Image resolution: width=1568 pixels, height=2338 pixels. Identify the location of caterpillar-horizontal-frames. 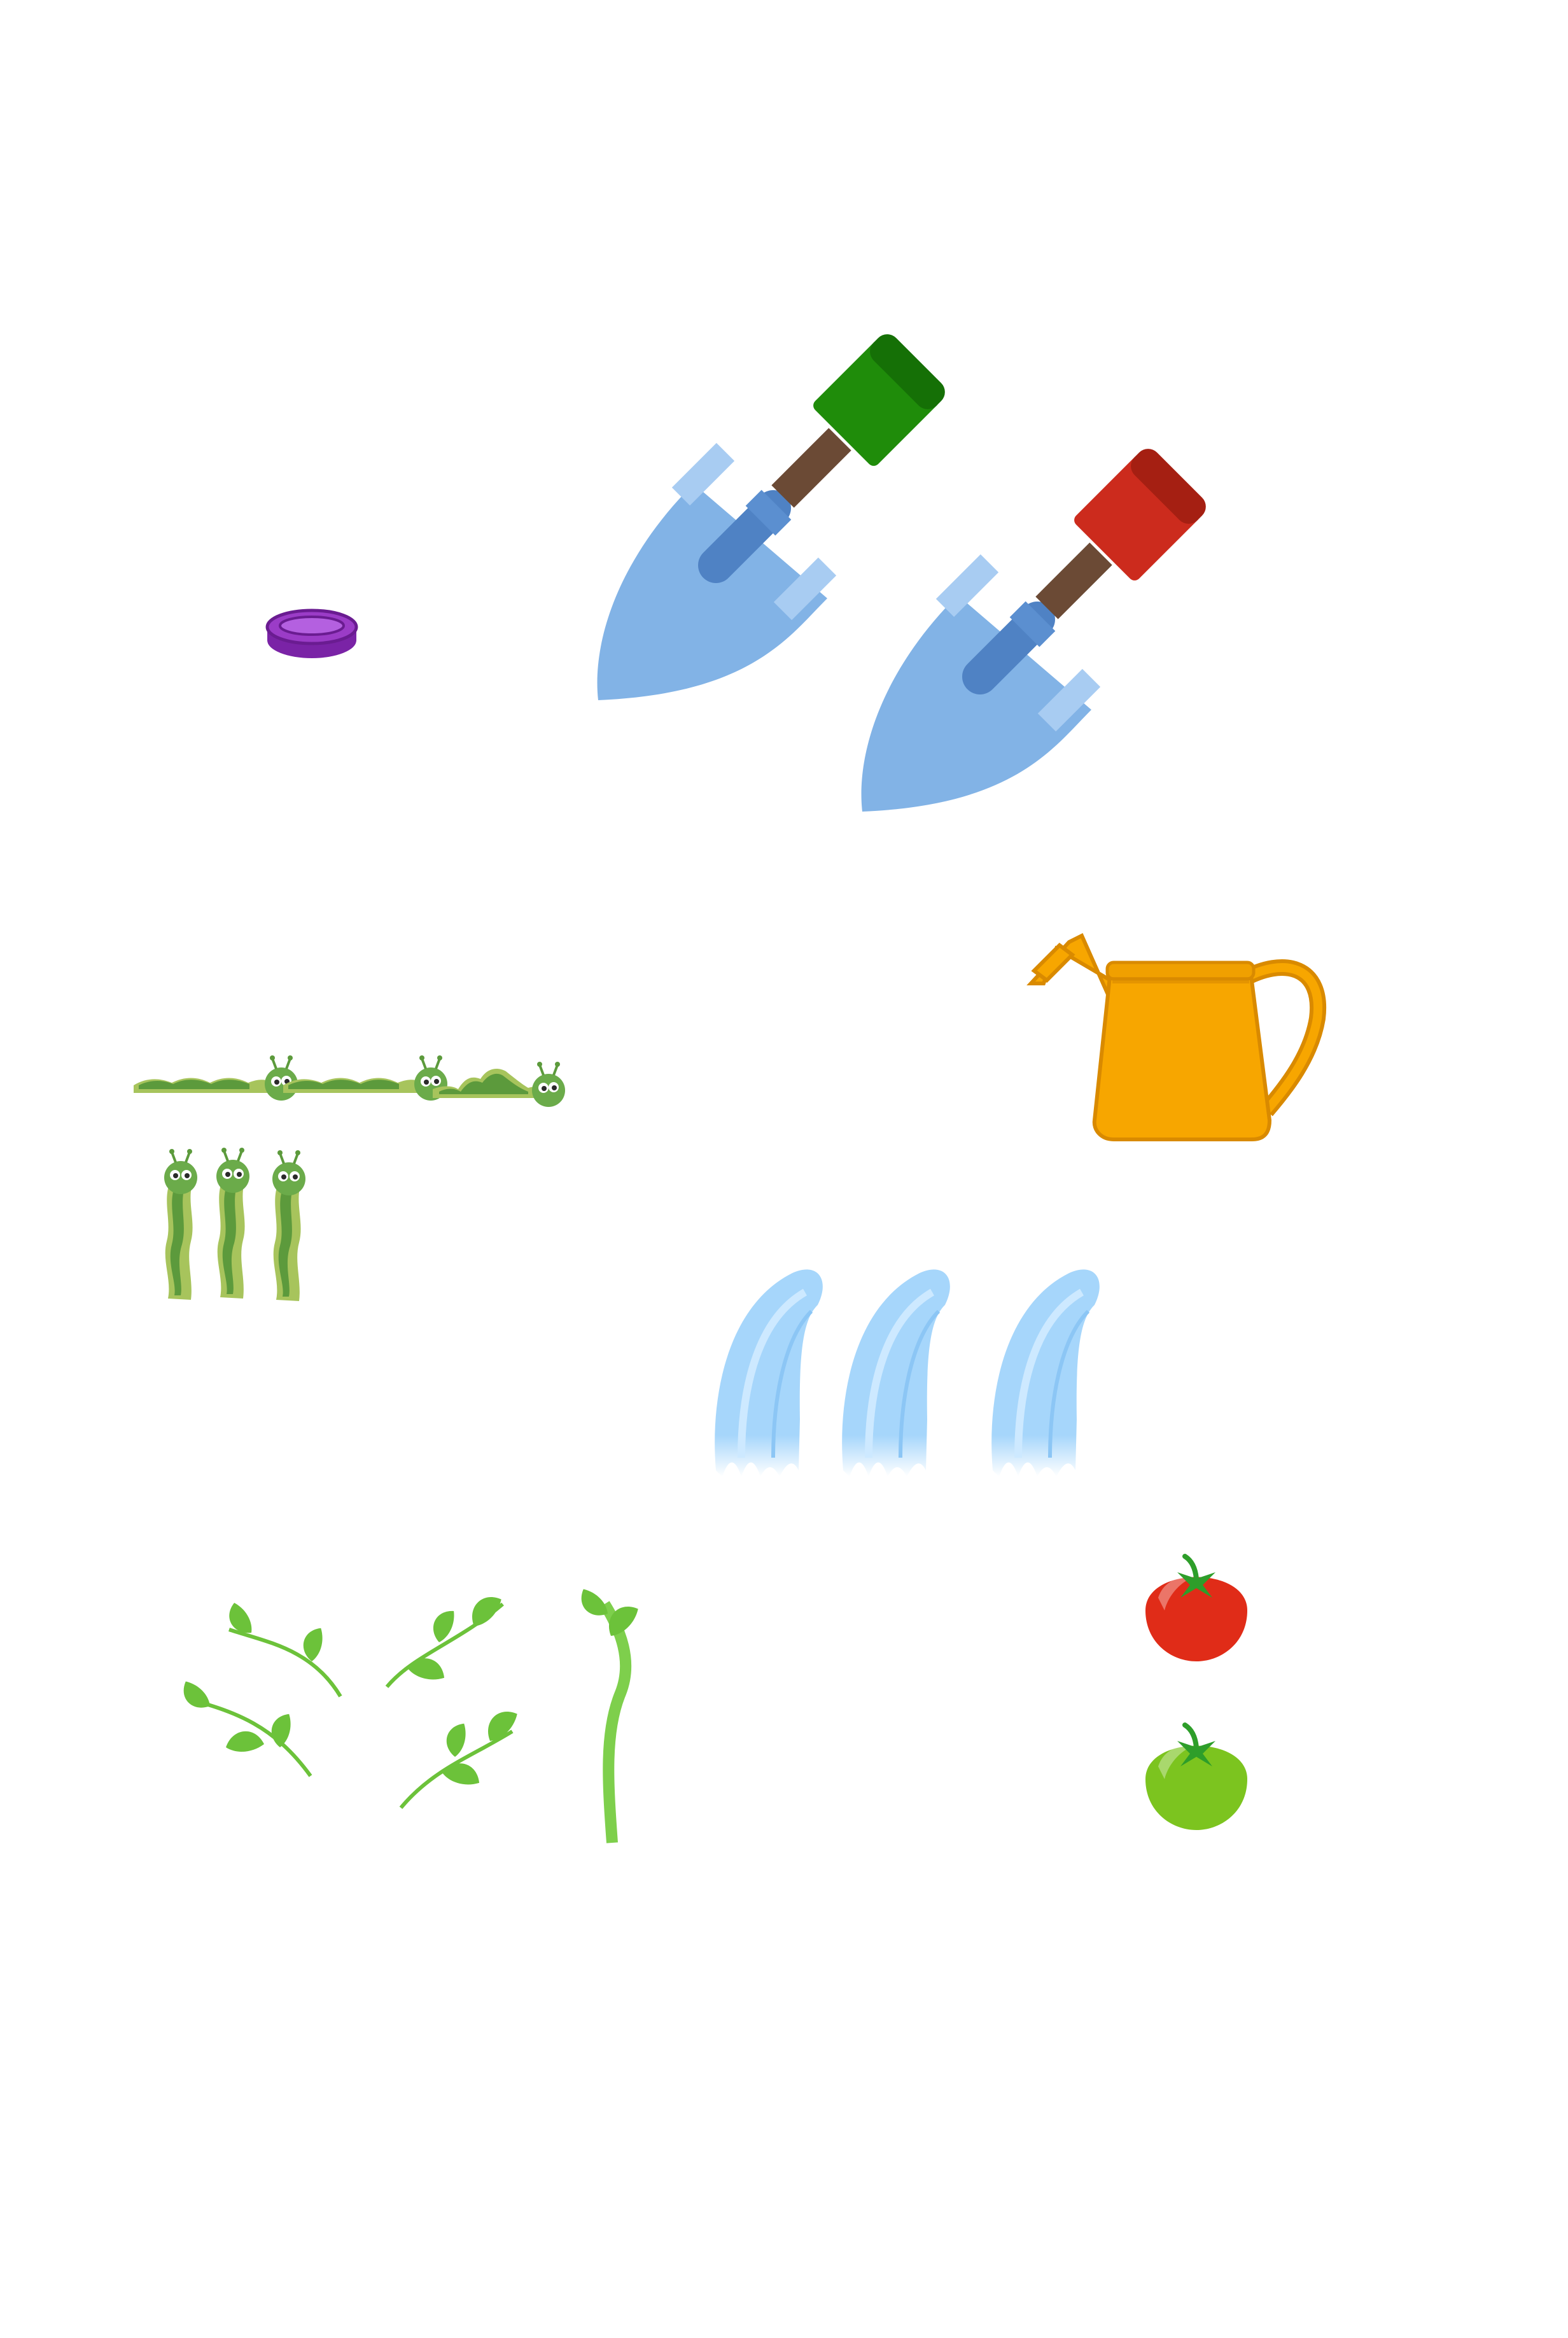
(348, 1080).